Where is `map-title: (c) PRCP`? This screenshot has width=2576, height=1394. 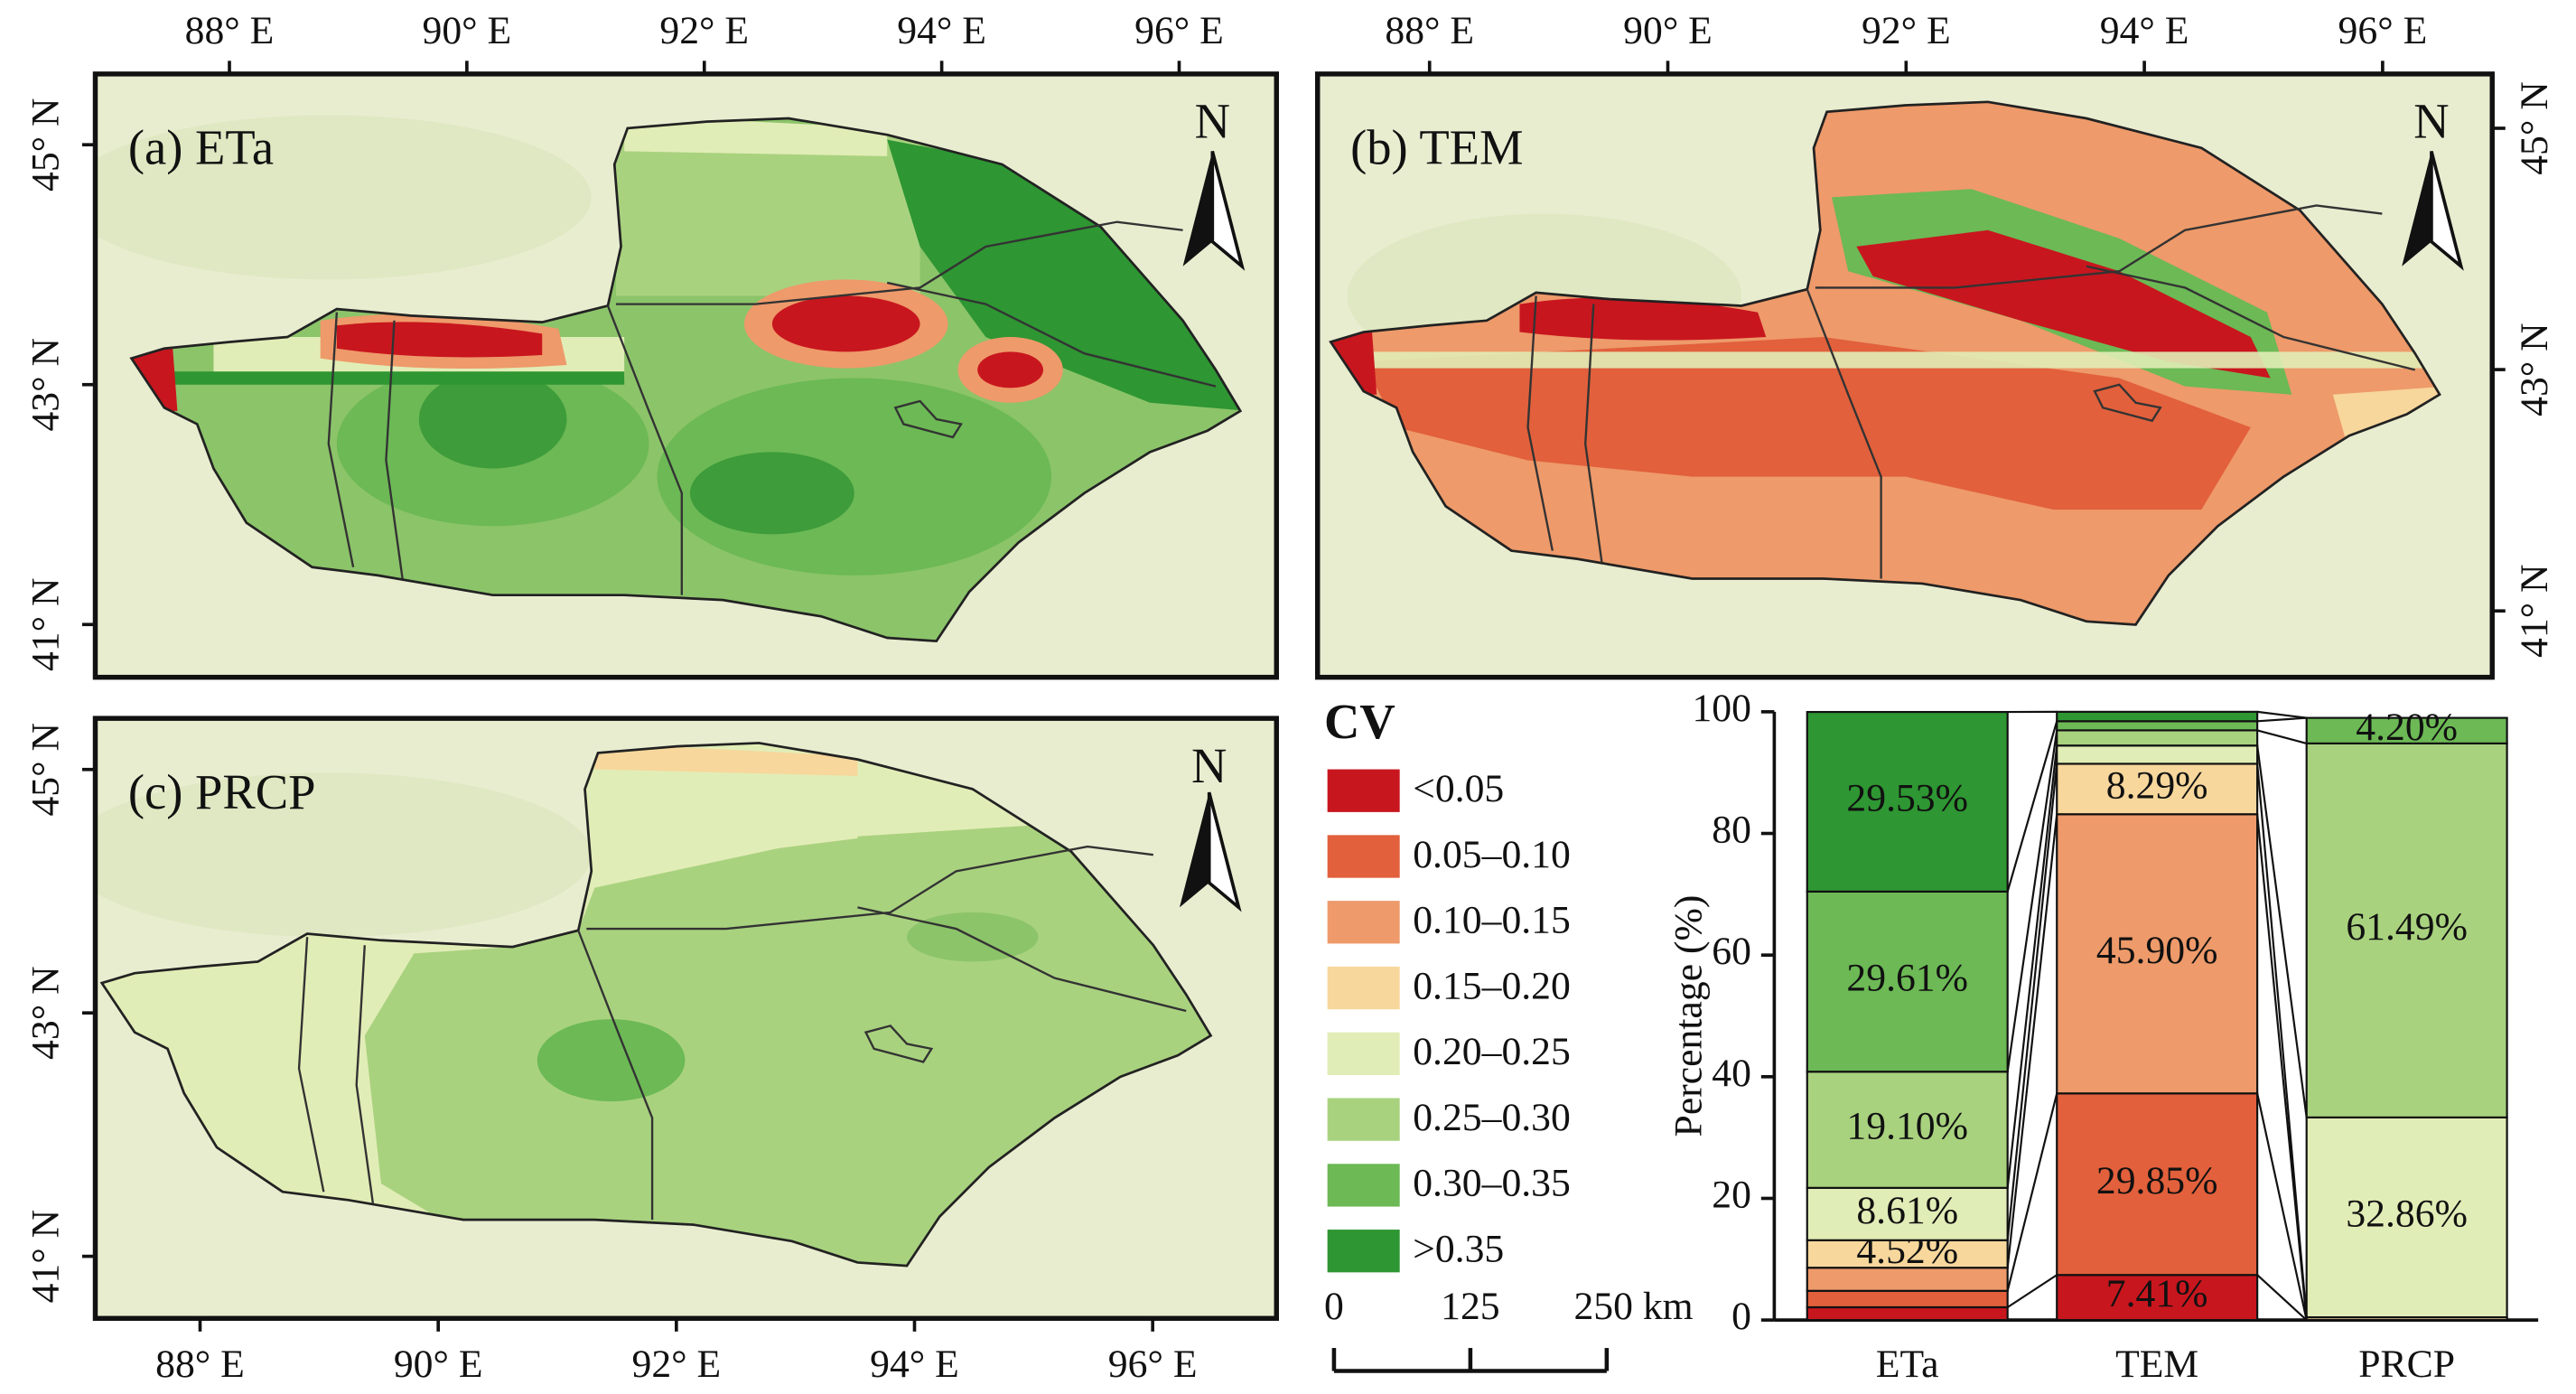 map-title: (c) PRCP is located at coordinates (222, 791).